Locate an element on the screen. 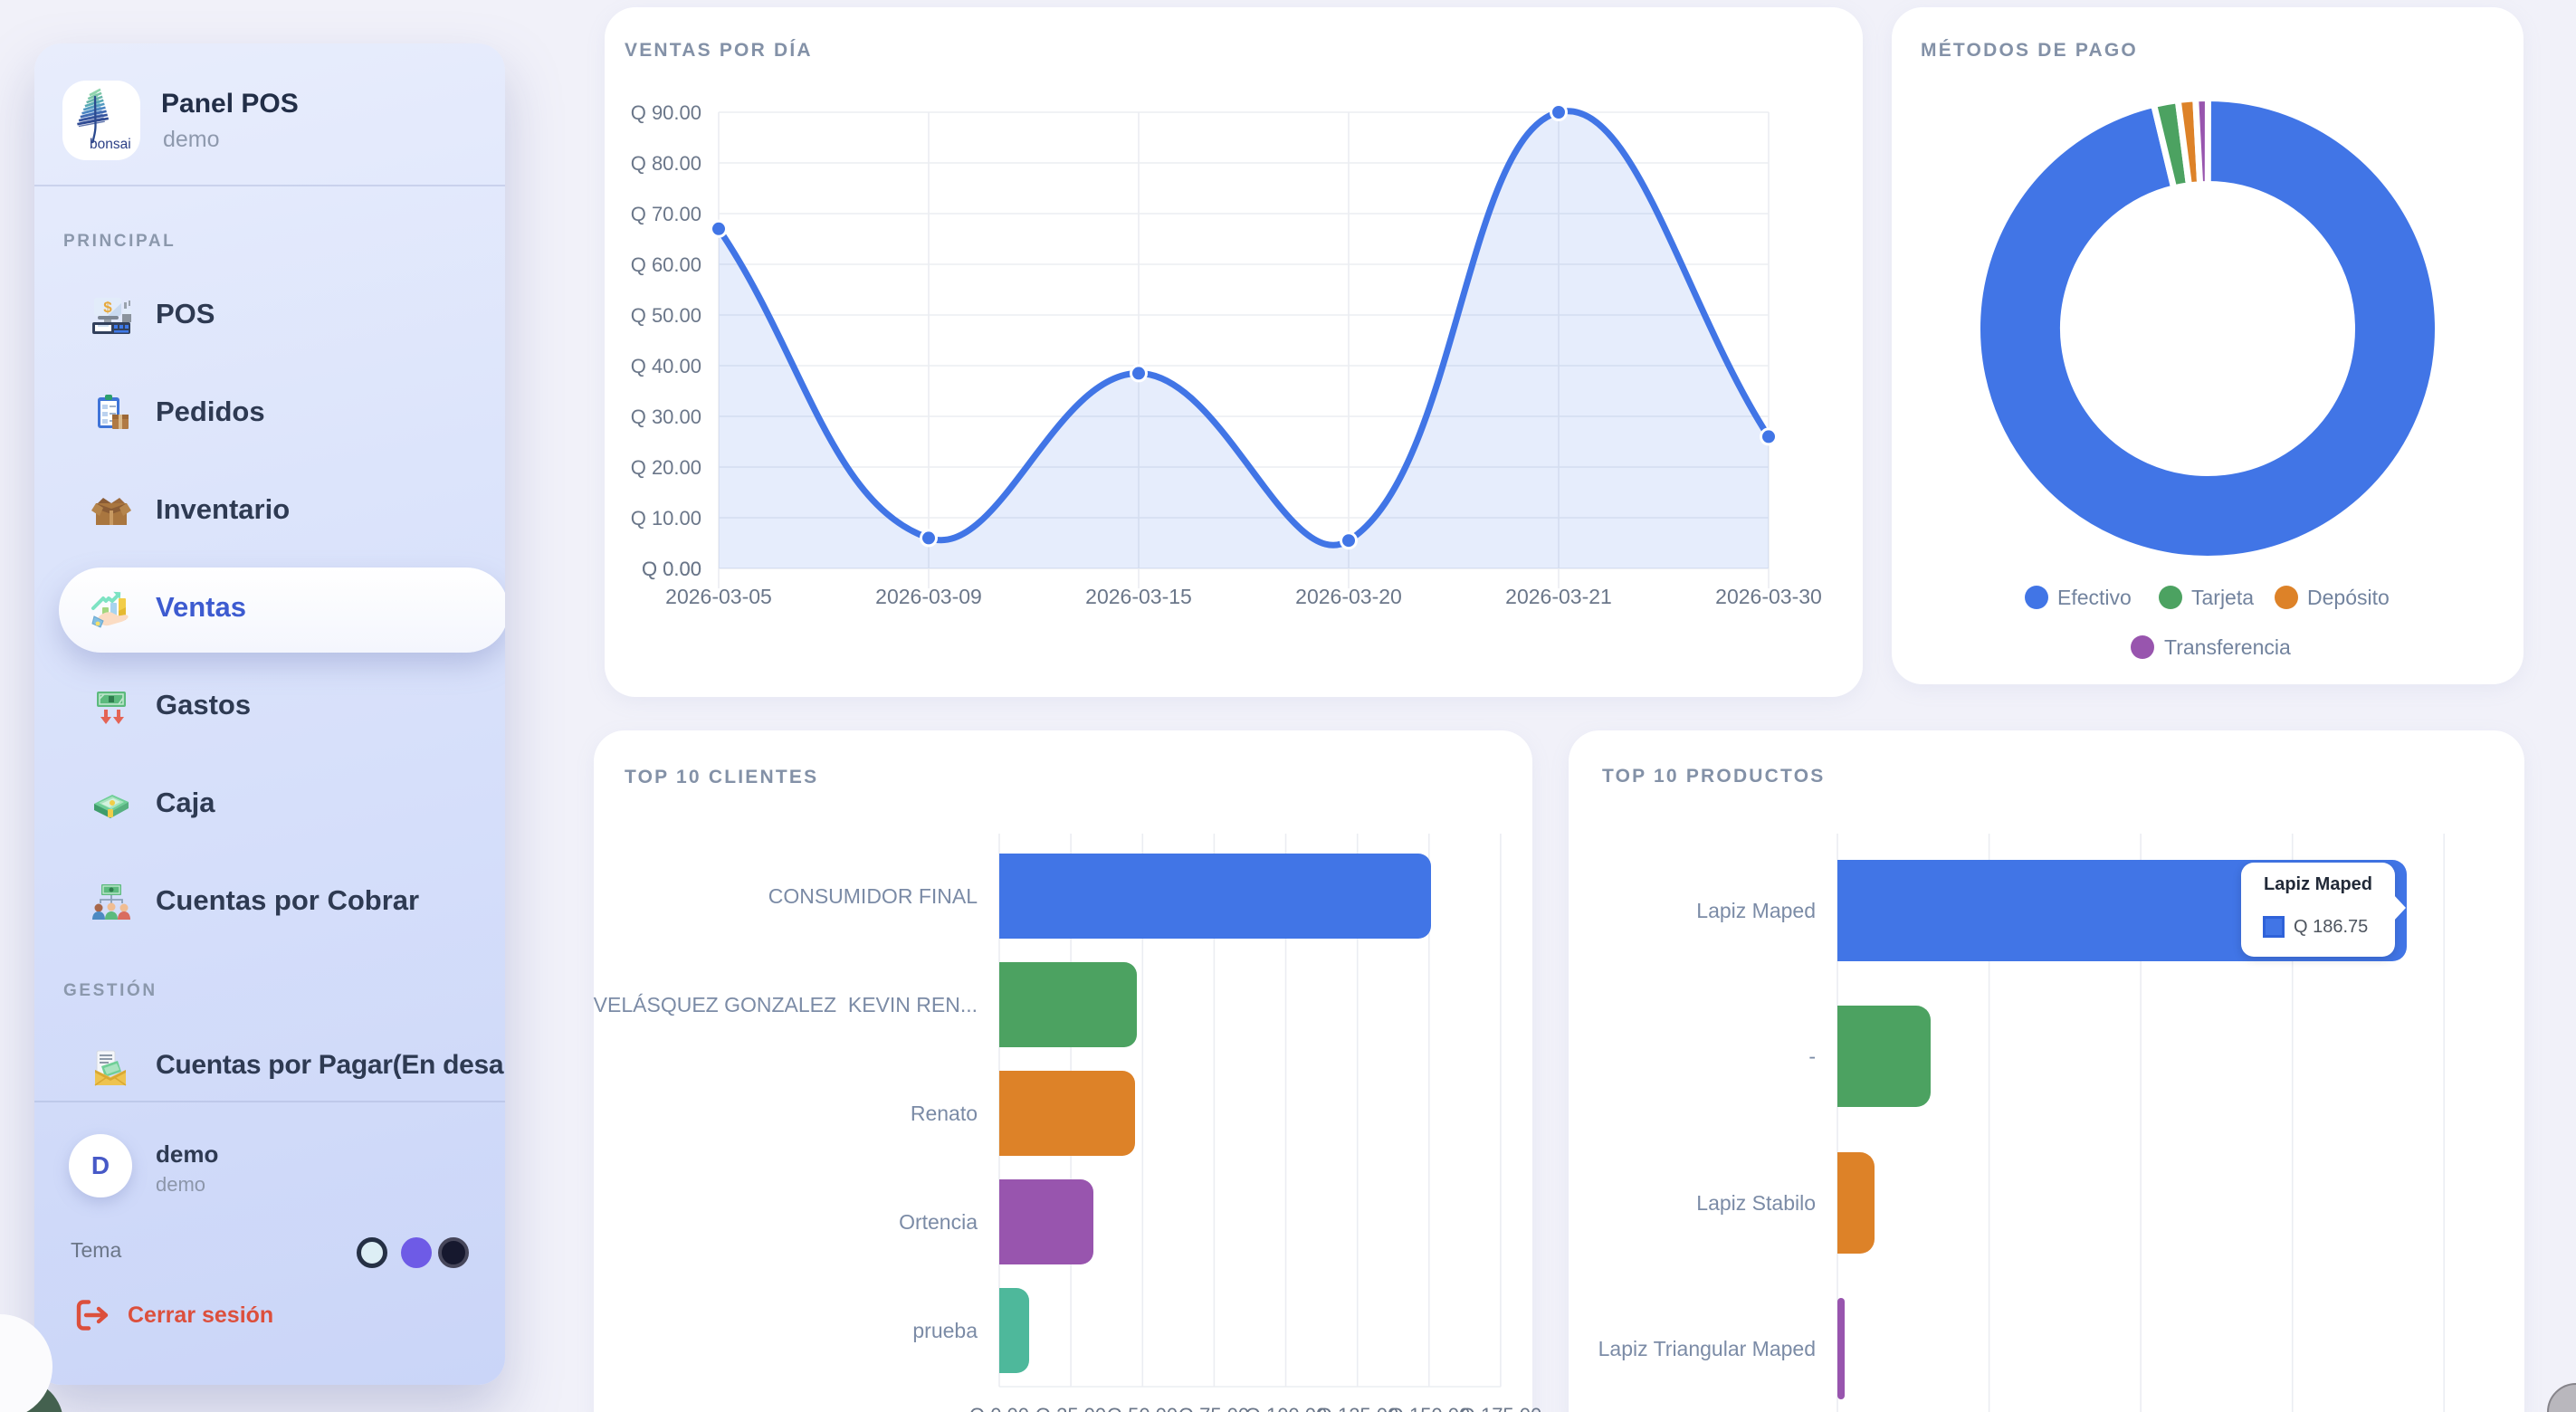  svg-text: Q 150.00 is located at coordinates (1429, 1408).